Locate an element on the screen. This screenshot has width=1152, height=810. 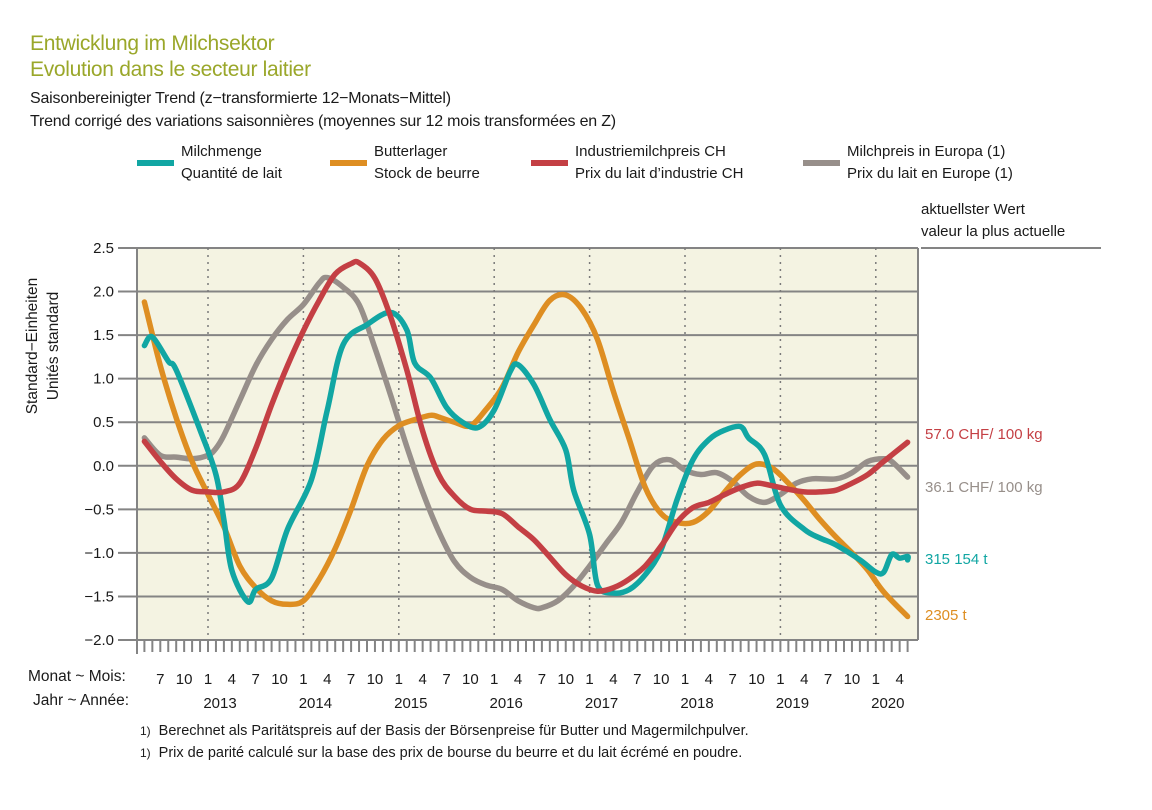
y-tick-label: −0.5 is located at coordinates (99, 509).